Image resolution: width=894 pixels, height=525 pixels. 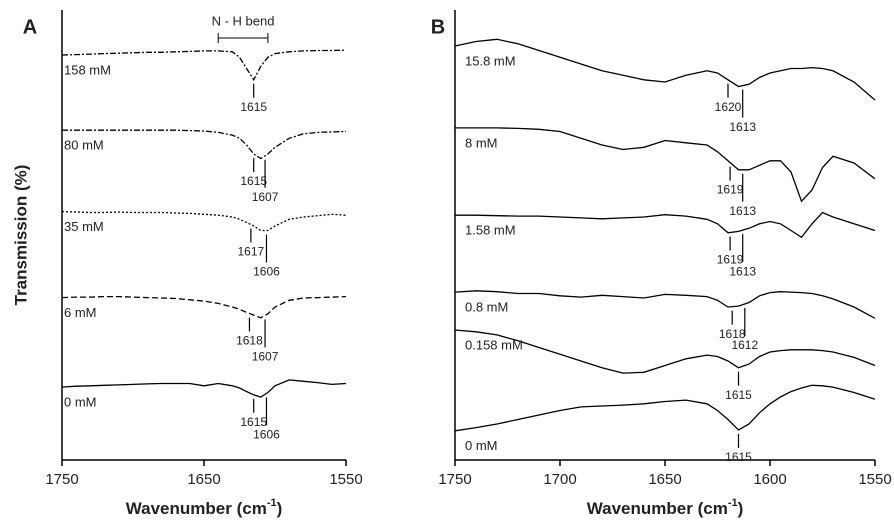 What do you see at coordinates (486, 307) in the screenshot?
I see `series-label: 0.8 mM` at bounding box center [486, 307].